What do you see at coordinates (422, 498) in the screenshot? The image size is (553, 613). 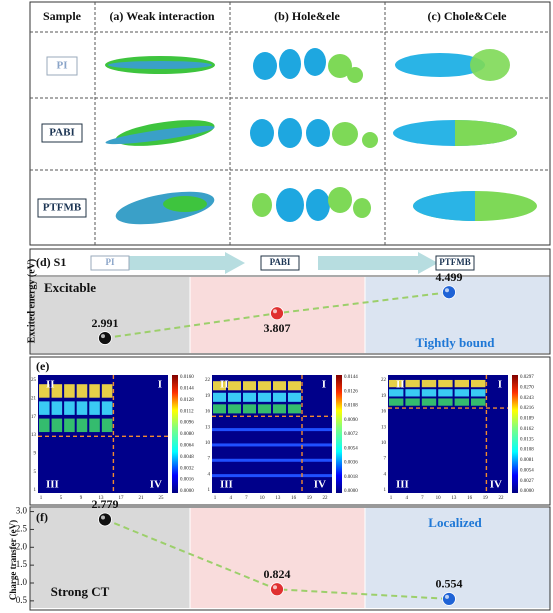 I see `x-tick-label: 7` at bounding box center [422, 498].